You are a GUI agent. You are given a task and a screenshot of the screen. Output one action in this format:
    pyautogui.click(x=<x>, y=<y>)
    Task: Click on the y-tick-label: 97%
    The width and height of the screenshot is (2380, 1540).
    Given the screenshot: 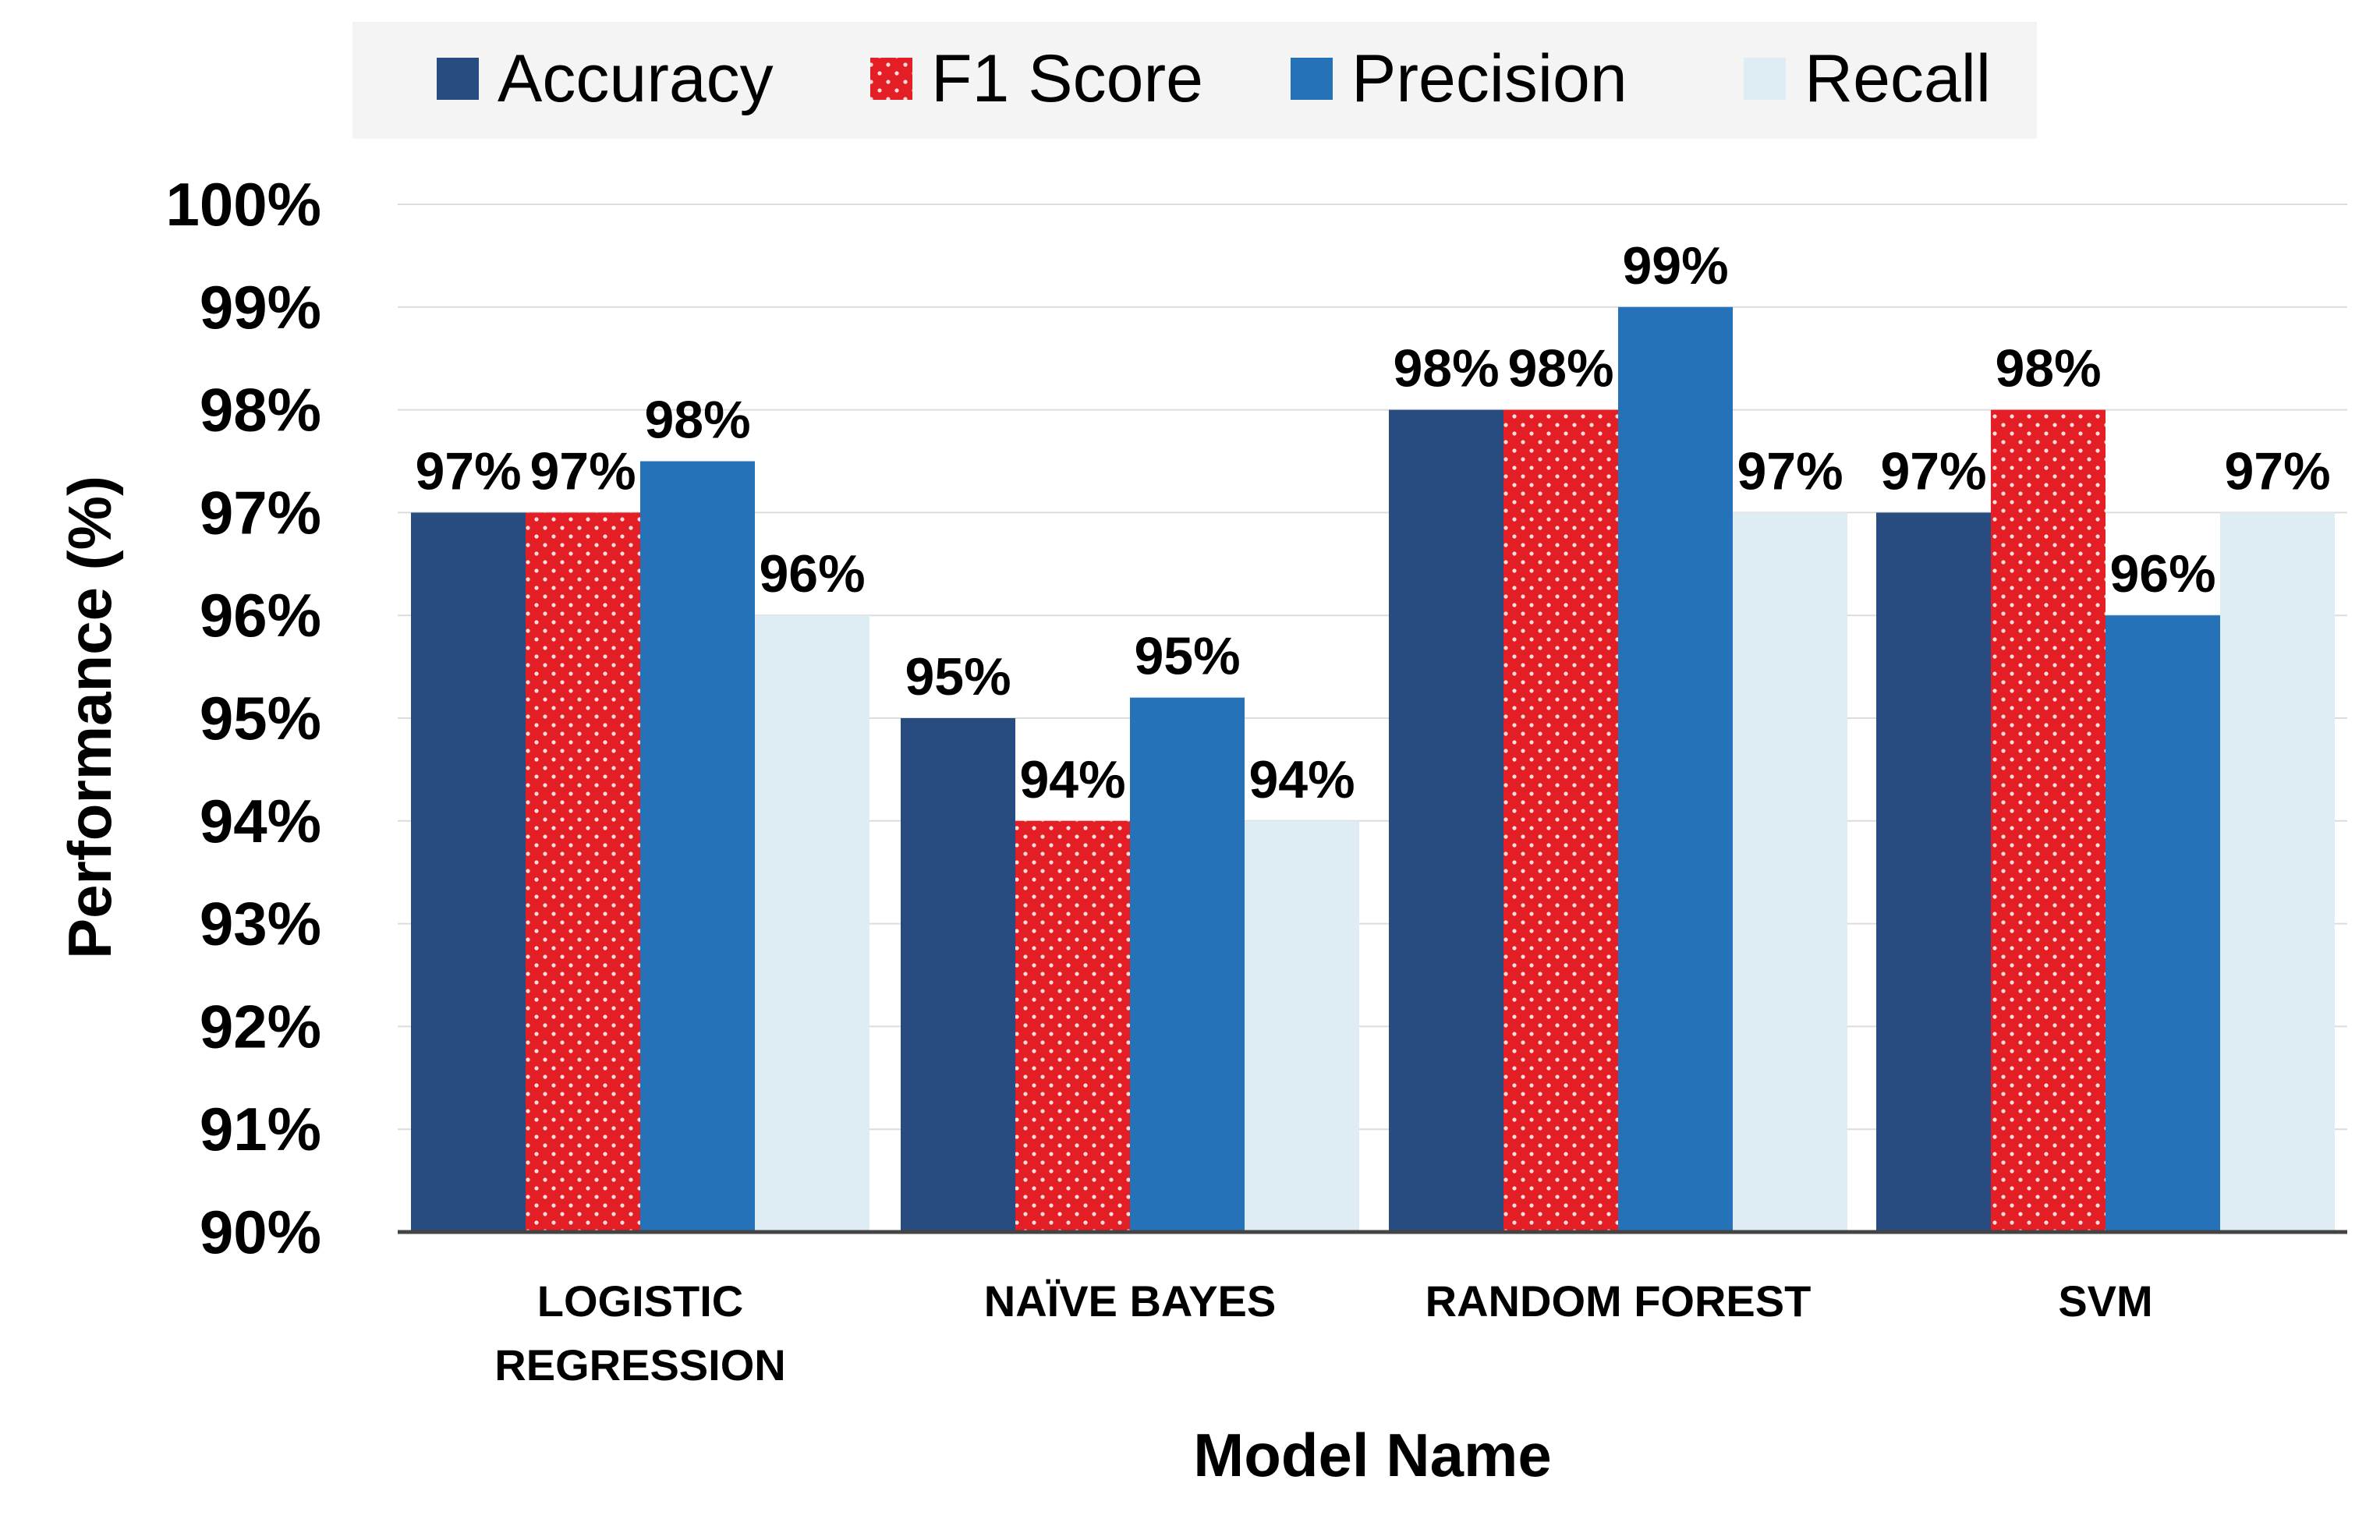 What is the action you would take?
    pyautogui.click(x=260, y=513)
    